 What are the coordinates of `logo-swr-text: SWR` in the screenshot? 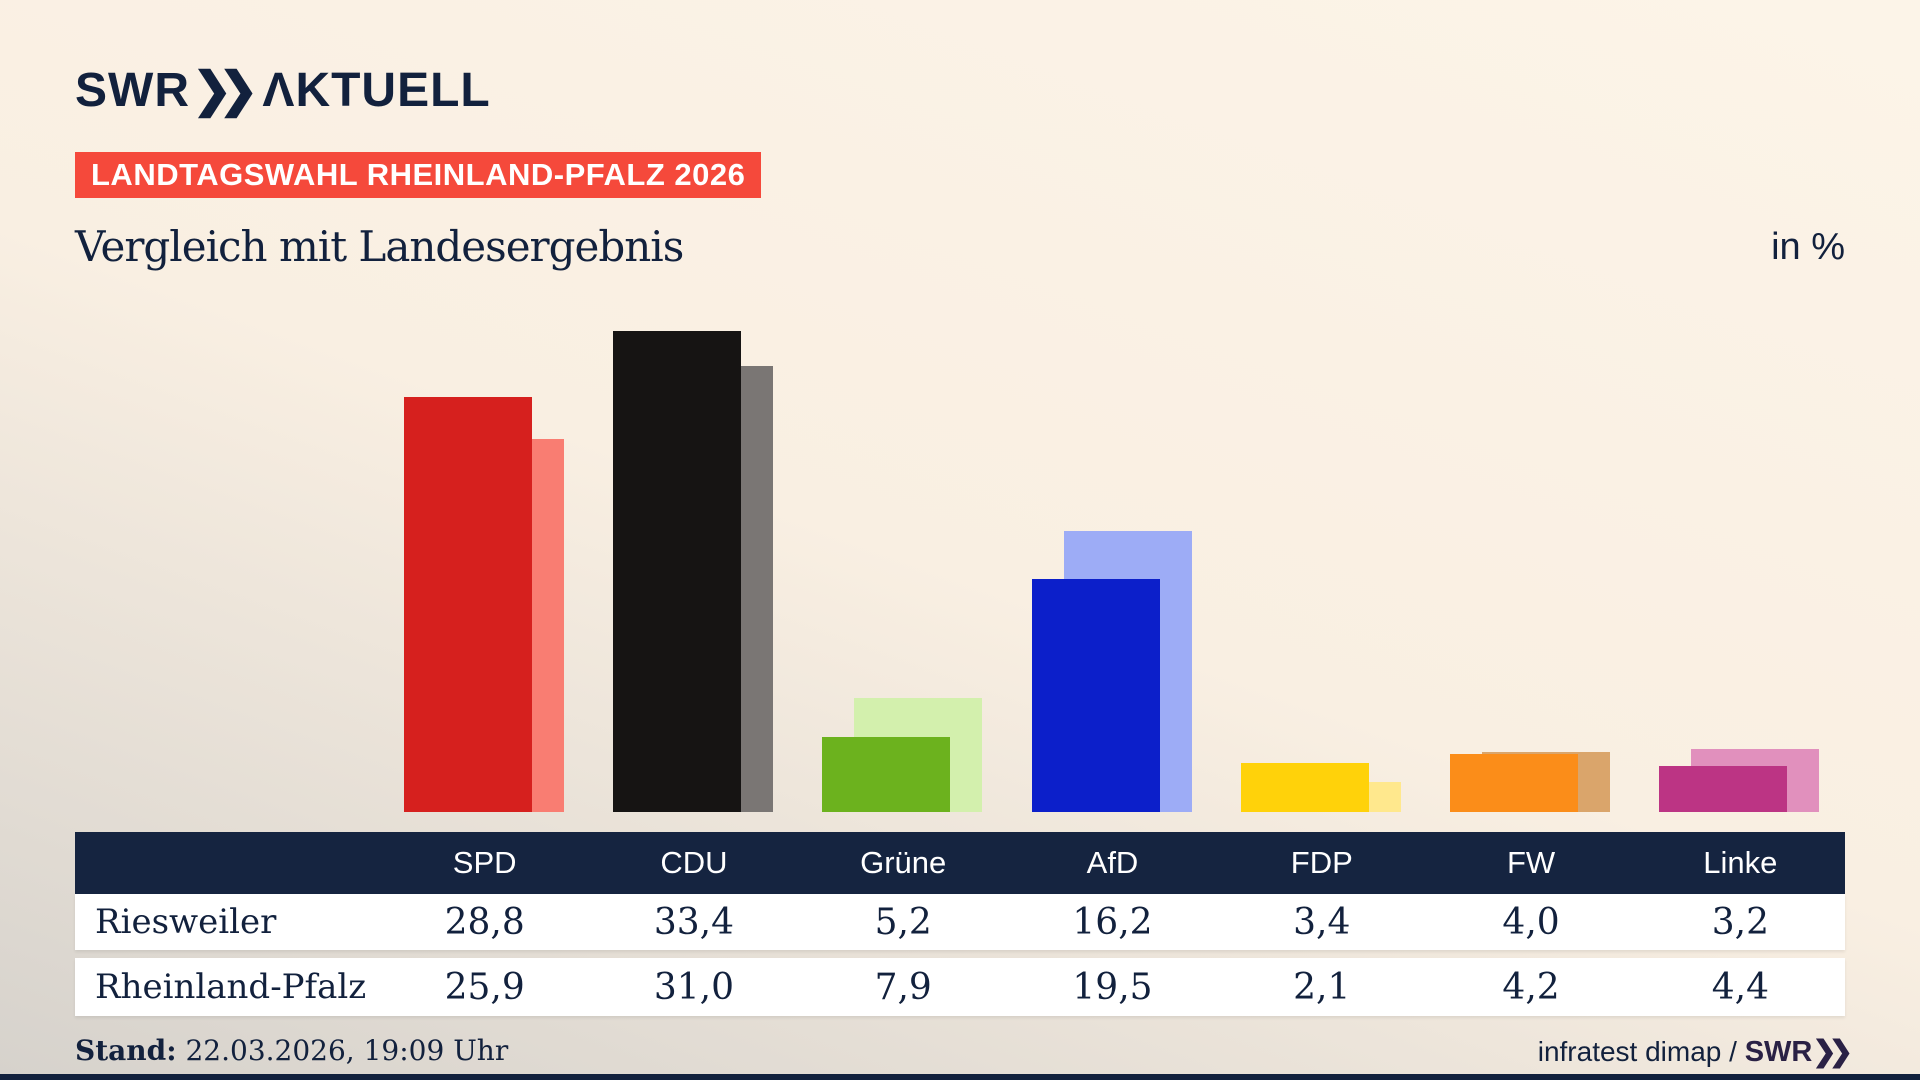 It's located at (132, 90).